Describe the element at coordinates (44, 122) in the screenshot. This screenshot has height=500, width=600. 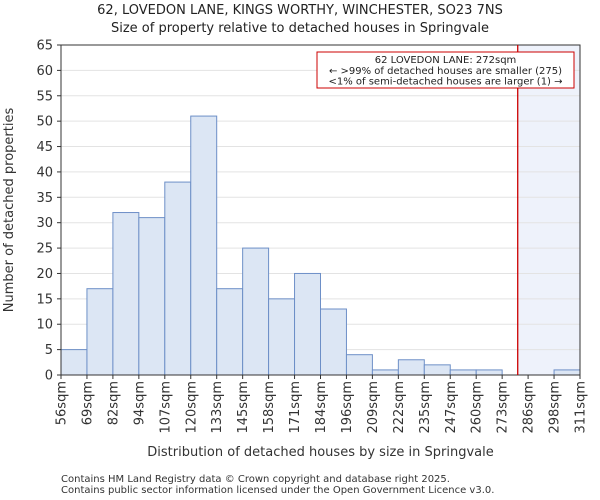
I see `y-tick-label: 50` at that location.